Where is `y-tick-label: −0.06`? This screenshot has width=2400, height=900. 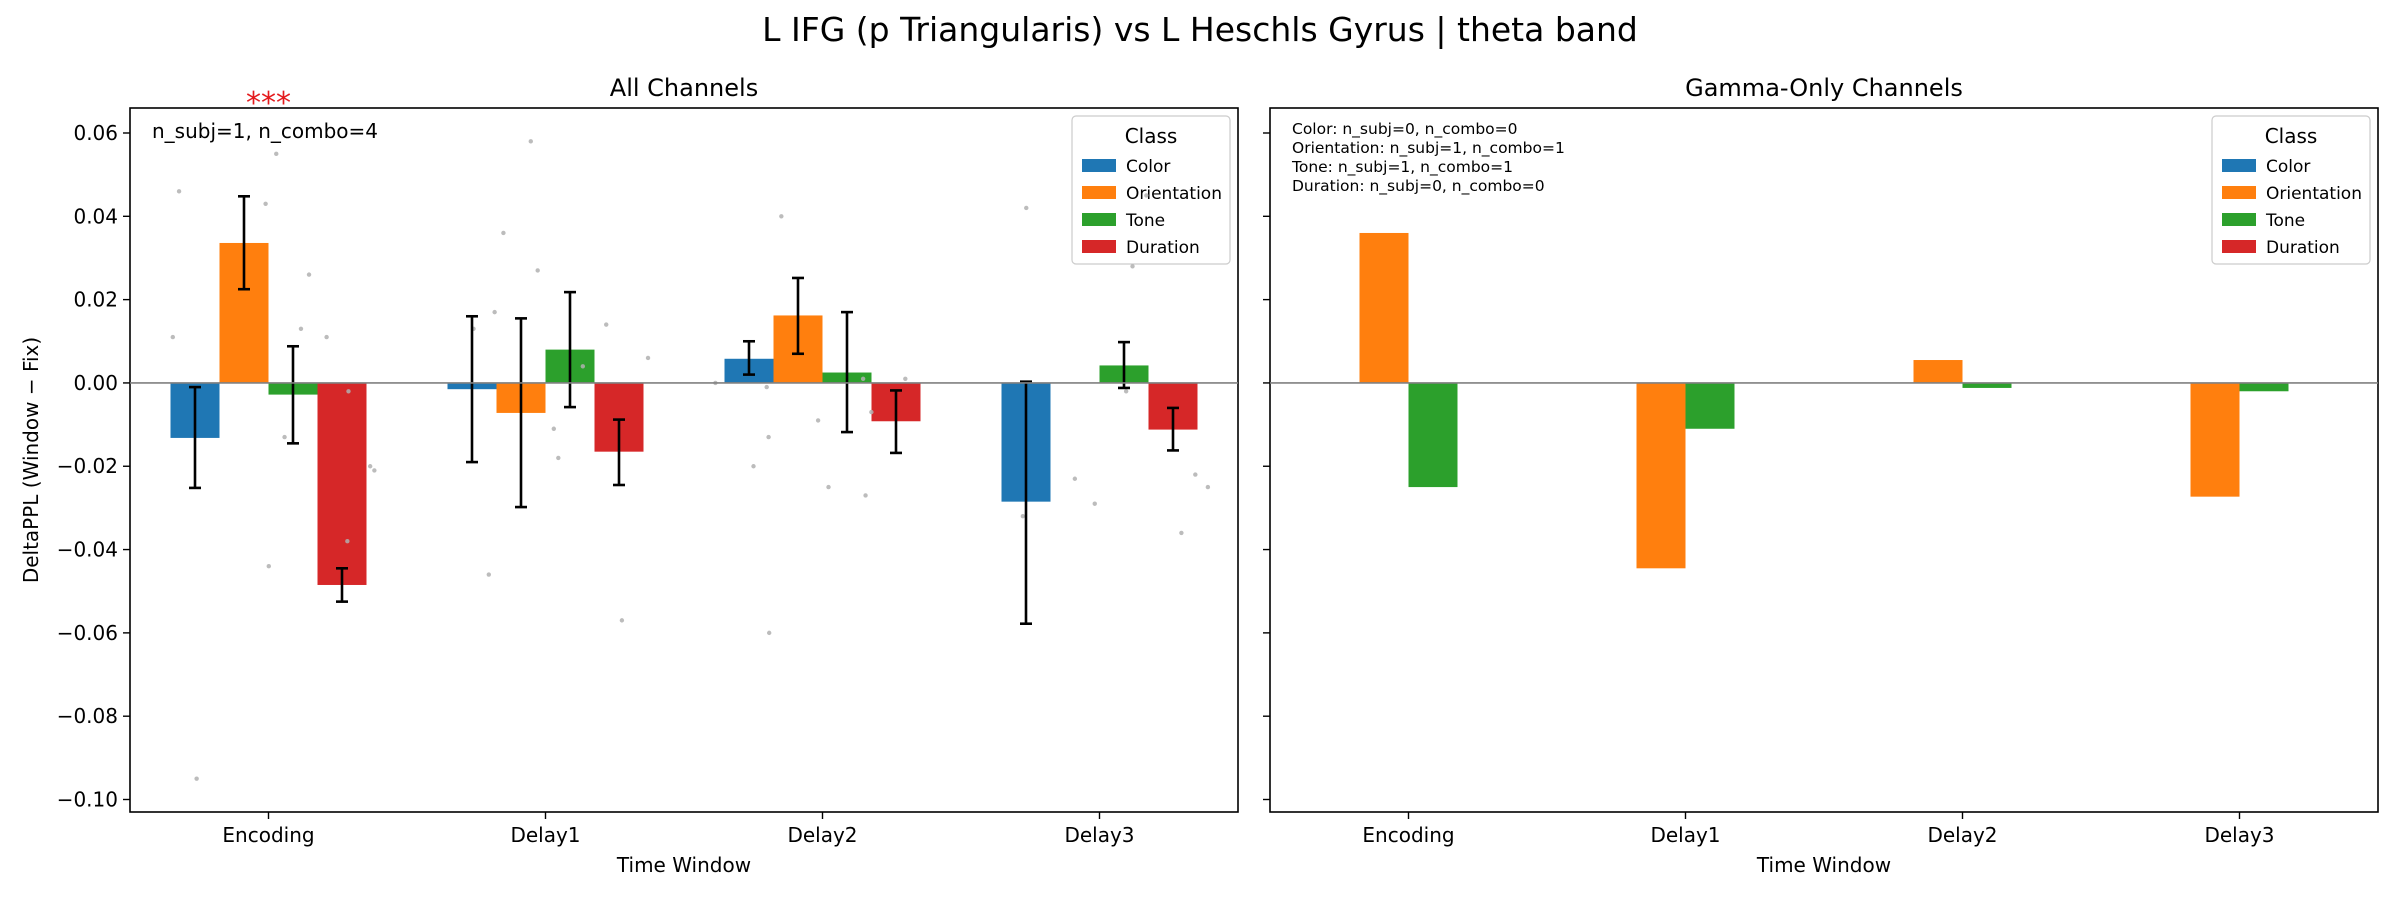
y-tick-label: −0.06 is located at coordinates (87, 633).